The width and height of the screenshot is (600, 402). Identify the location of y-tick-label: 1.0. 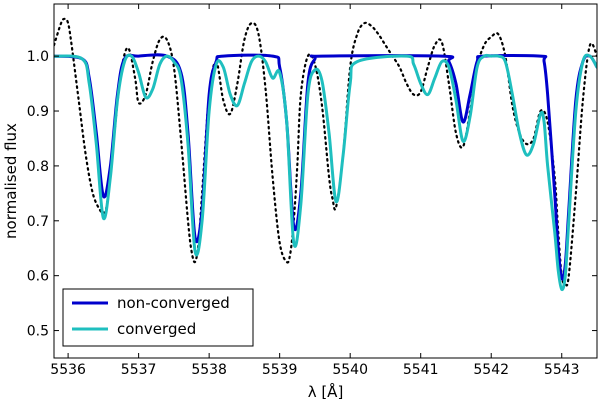
(38, 57).